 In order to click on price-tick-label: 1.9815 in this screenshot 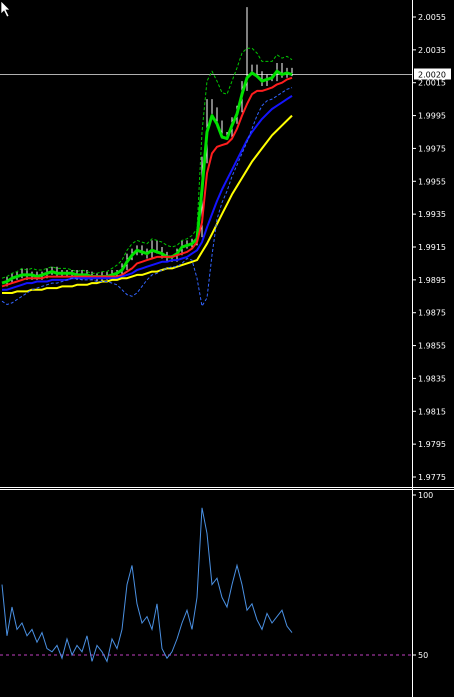, I will do `click(432, 411)`.